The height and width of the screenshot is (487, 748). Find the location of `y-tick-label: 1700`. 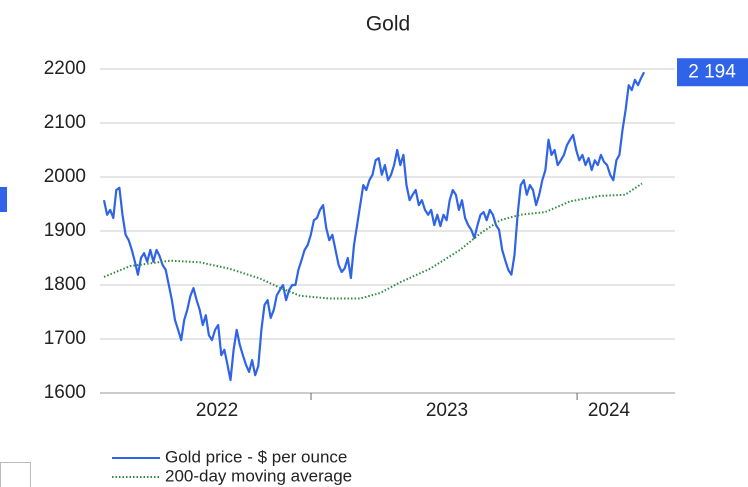

y-tick-label: 1700 is located at coordinates (65, 338).